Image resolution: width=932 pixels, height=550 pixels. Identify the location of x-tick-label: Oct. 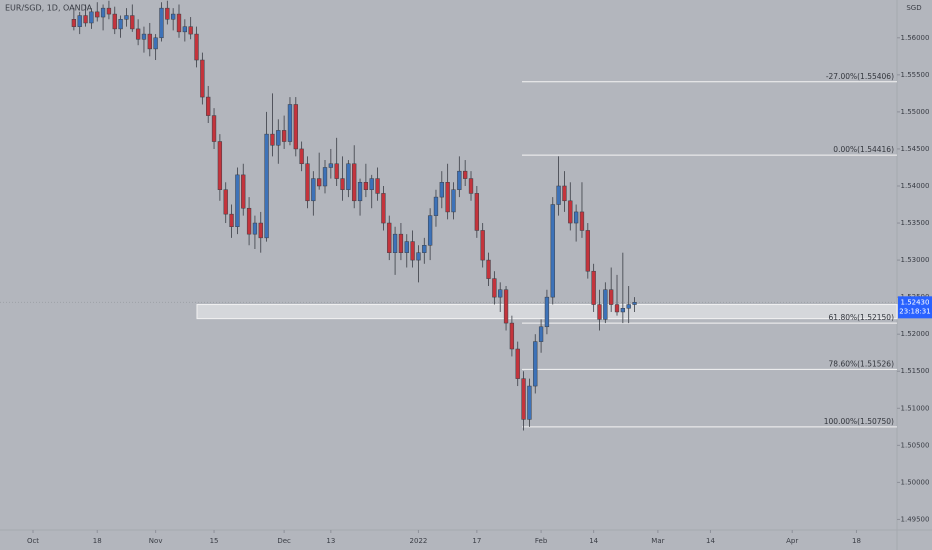
(33, 541).